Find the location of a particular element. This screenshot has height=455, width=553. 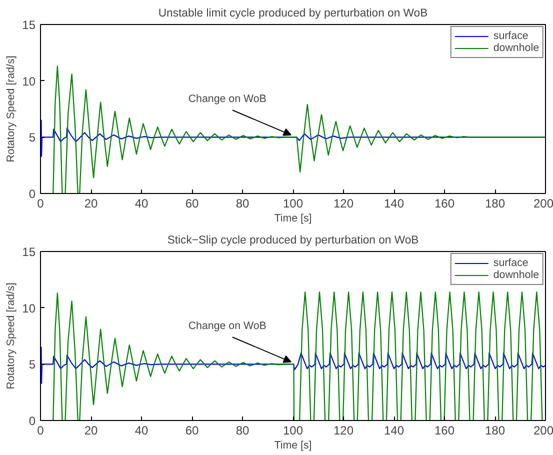

chart-title: Unstable limit cycle produced by perturbation on WoB is located at coordinates (293, 14).